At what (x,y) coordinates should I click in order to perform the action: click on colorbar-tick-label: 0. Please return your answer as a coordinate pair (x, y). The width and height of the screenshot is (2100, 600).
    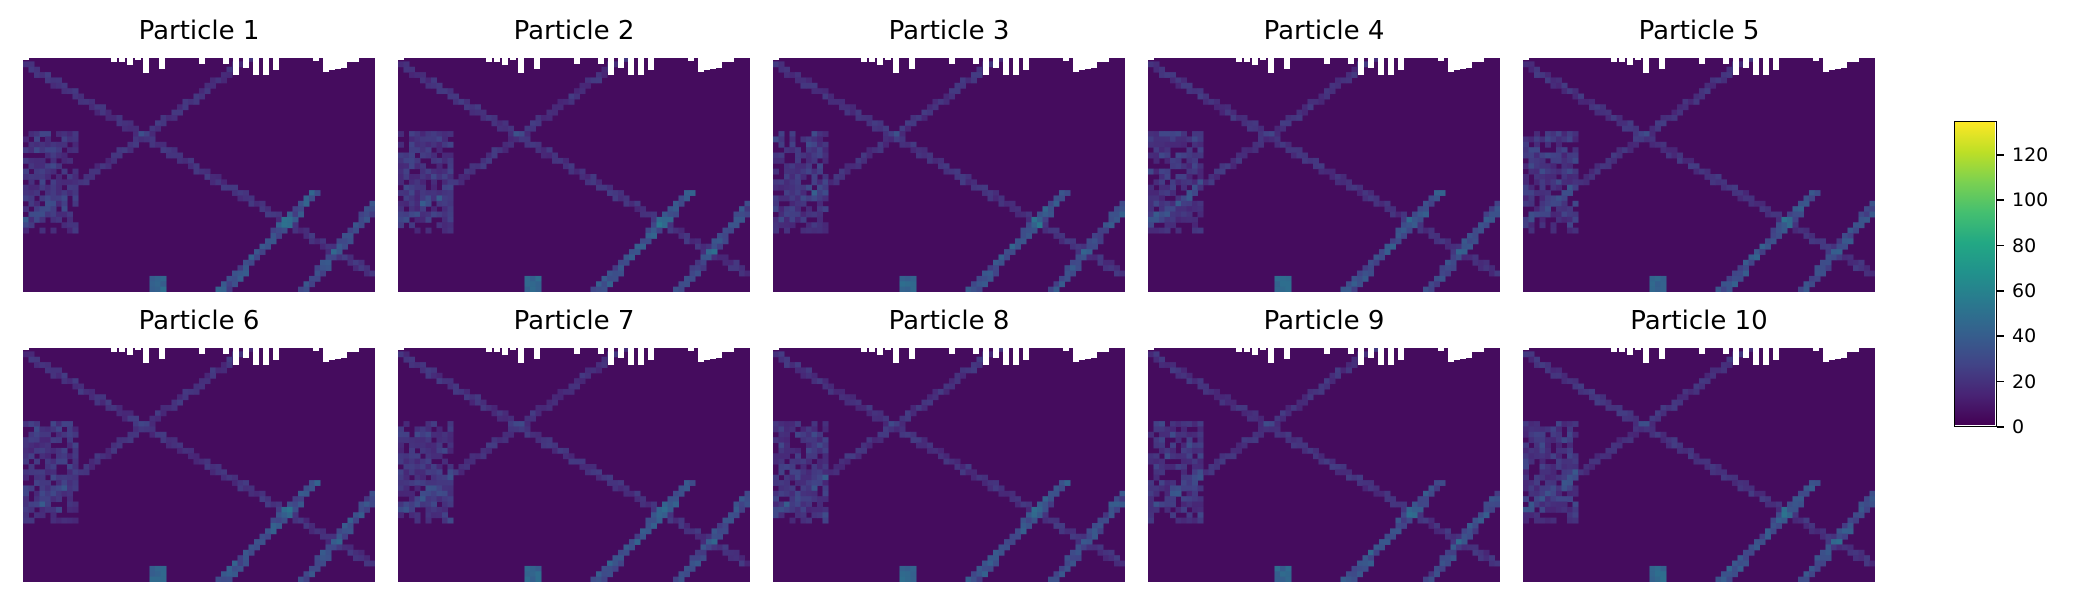
    Looking at the image, I should click on (2018, 427).